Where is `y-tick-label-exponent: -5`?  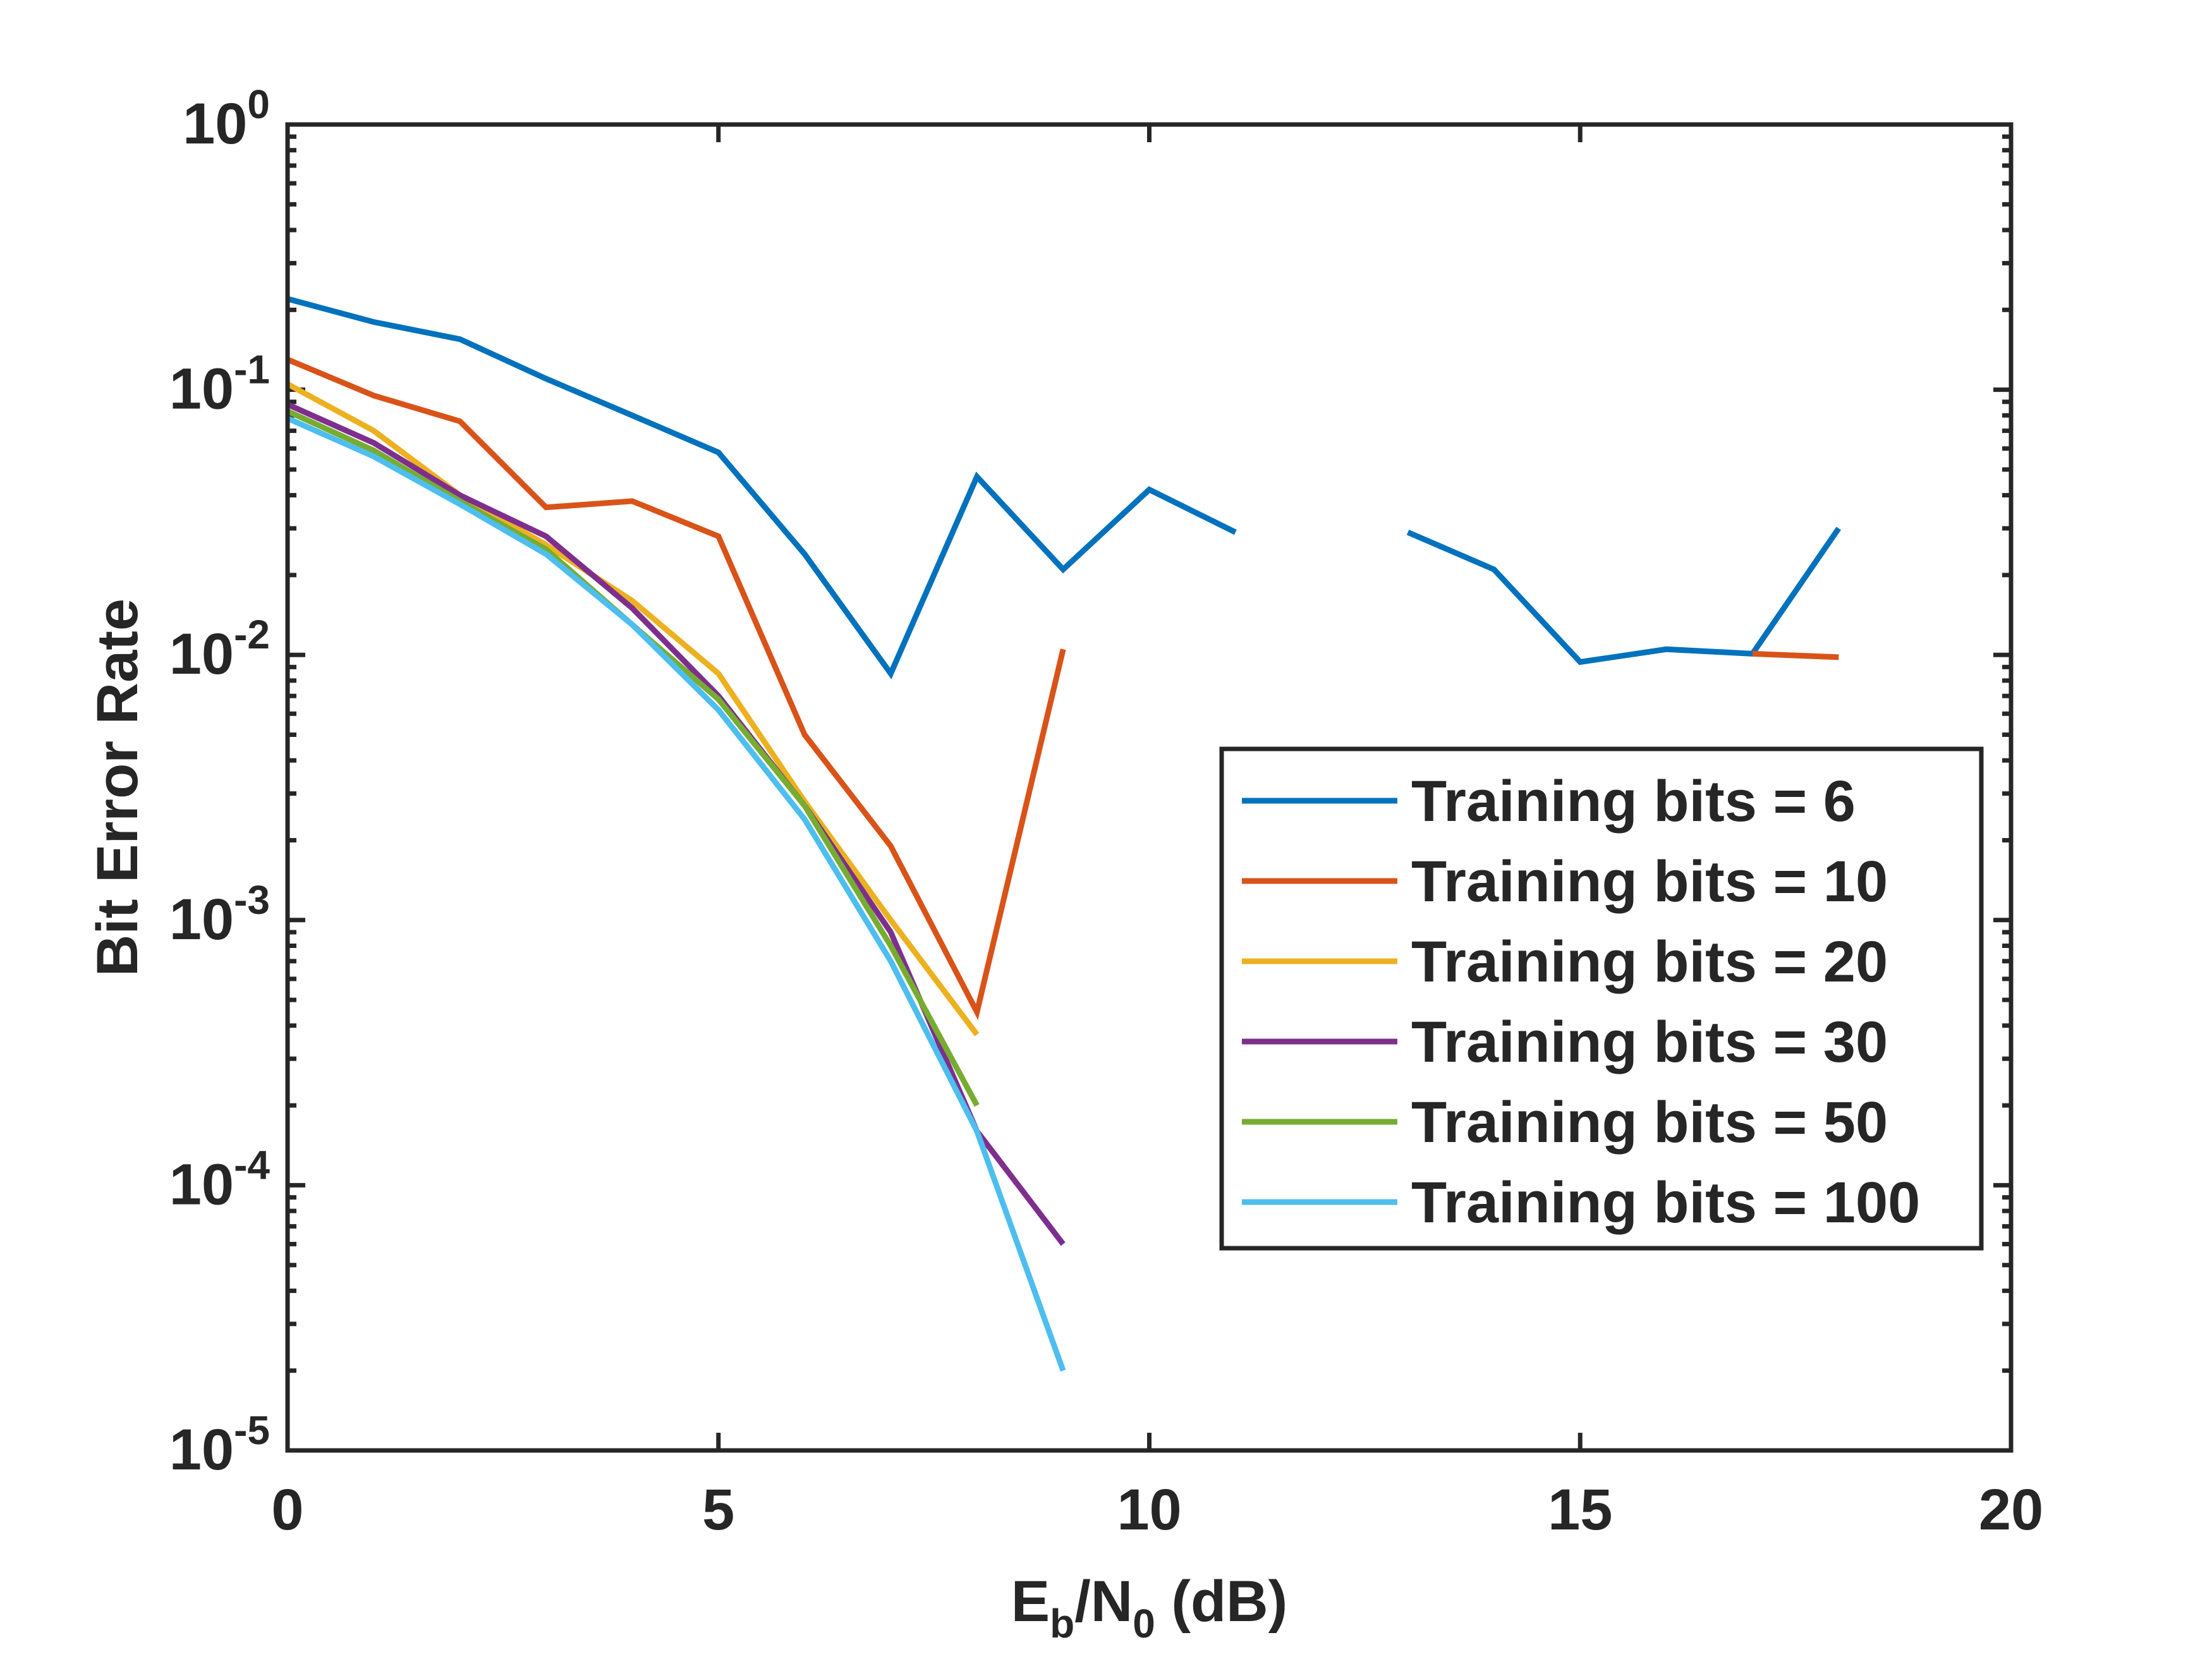
y-tick-label-exponent: -5 is located at coordinates (252, 1430).